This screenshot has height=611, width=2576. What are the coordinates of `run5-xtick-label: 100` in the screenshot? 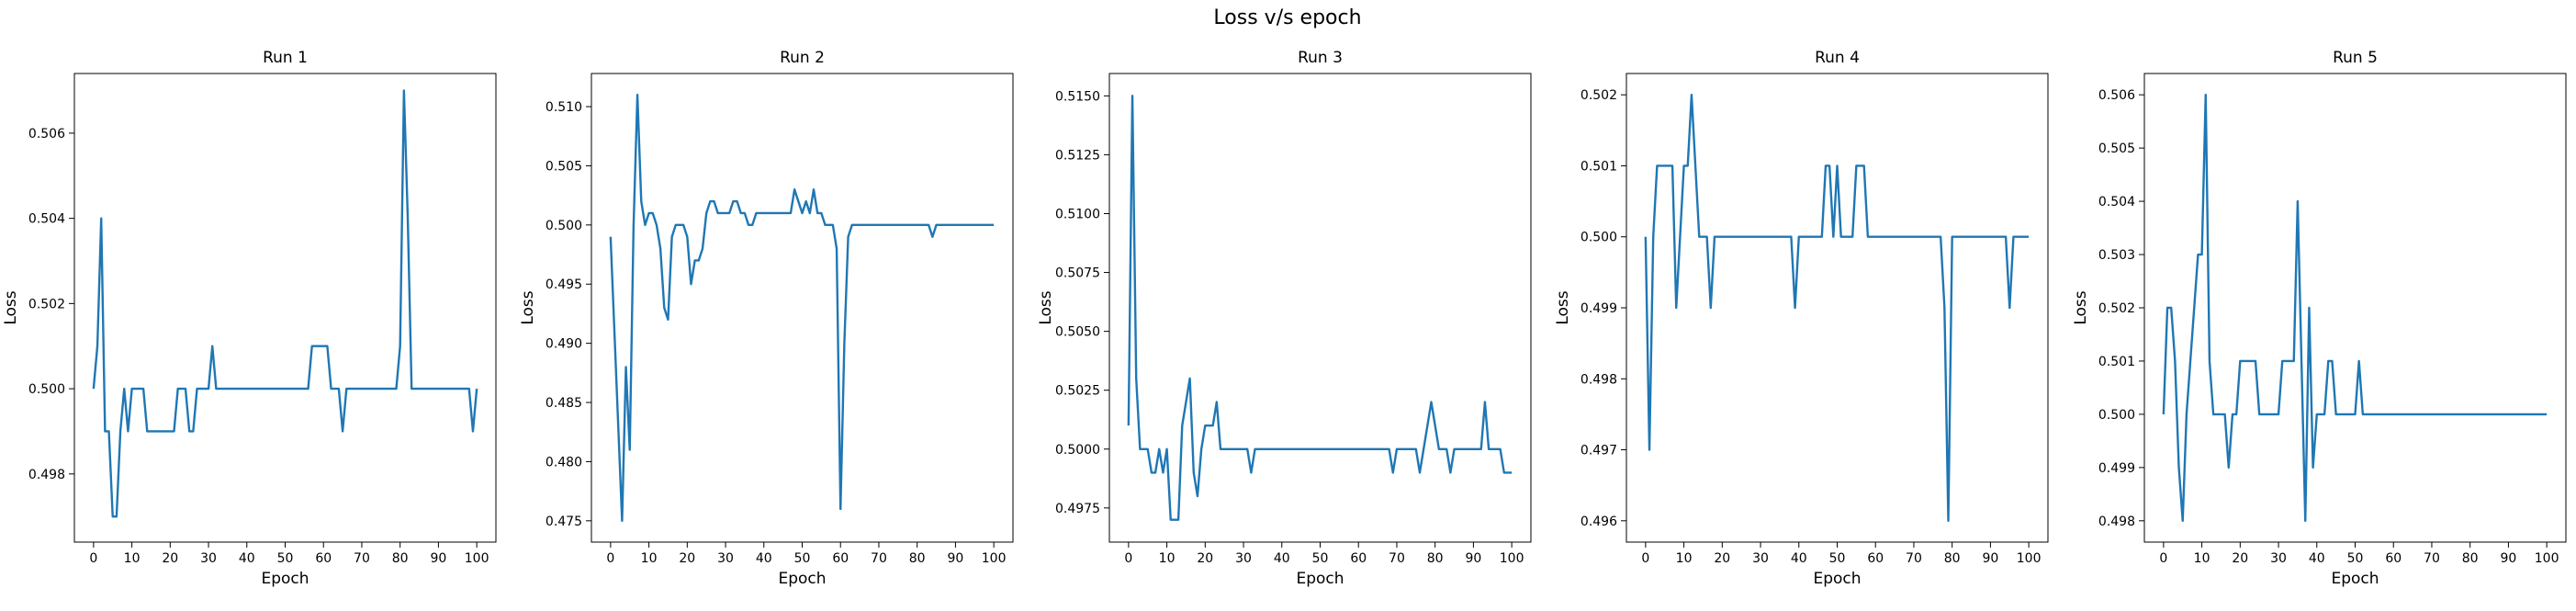 It's located at (2547, 559).